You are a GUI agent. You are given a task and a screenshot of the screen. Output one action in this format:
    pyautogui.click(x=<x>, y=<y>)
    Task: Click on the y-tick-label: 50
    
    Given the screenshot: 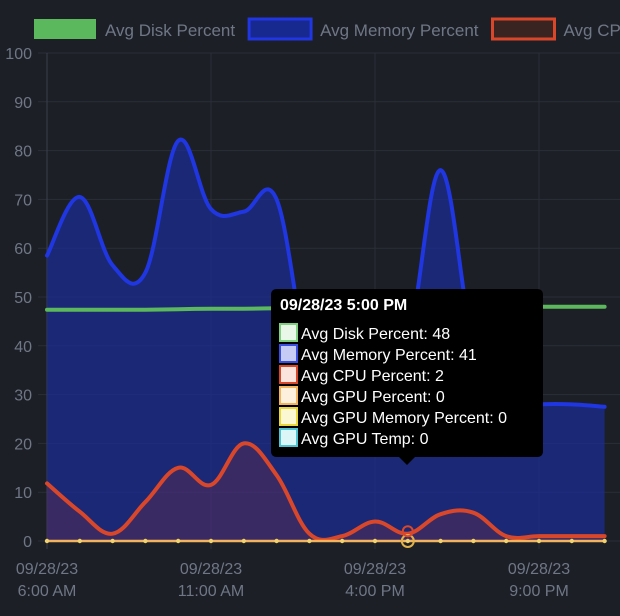 What is the action you would take?
    pyautogui.click(x=23, y=298)
    